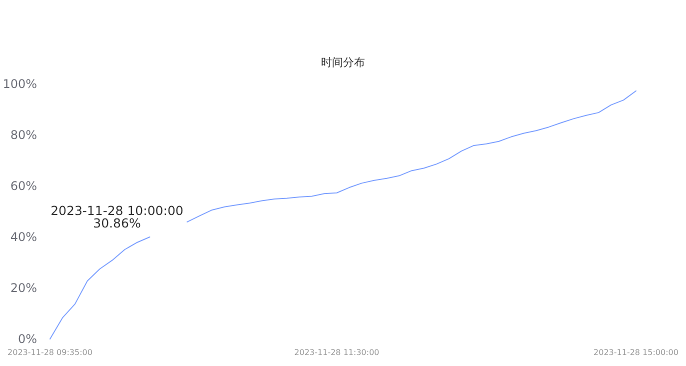 The width and height of the screenshot is (686, 366). I want to click on x-tick-label: 2023-11-28 09:35:00, so click(50, 352).